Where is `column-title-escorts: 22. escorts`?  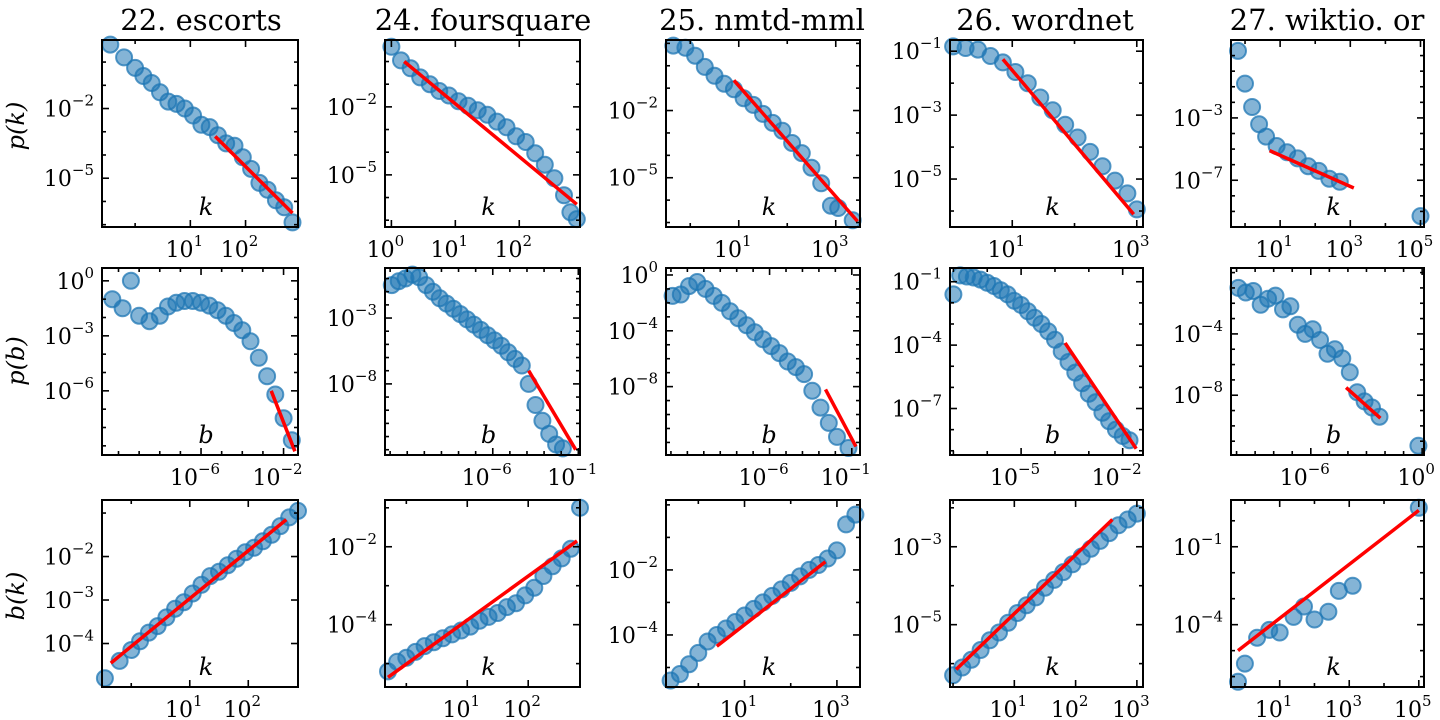 column-title-escorts: 22. escorts is located at coordinates (200, 20).